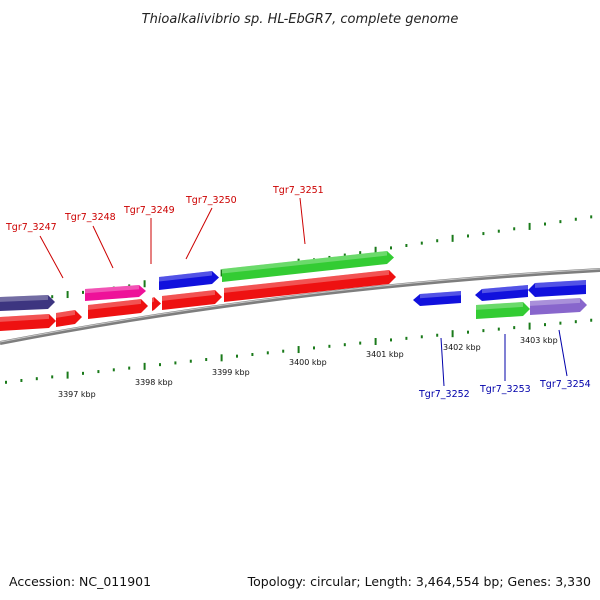  I want to click on gene-features, so click(293, 291).